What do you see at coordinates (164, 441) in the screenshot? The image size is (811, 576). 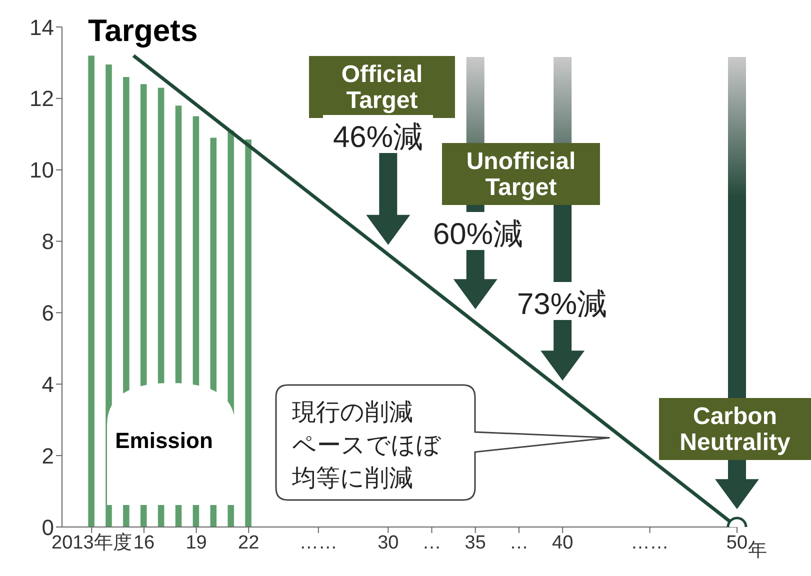 I see `annotation: Emission` at bounding box center [164, 441].